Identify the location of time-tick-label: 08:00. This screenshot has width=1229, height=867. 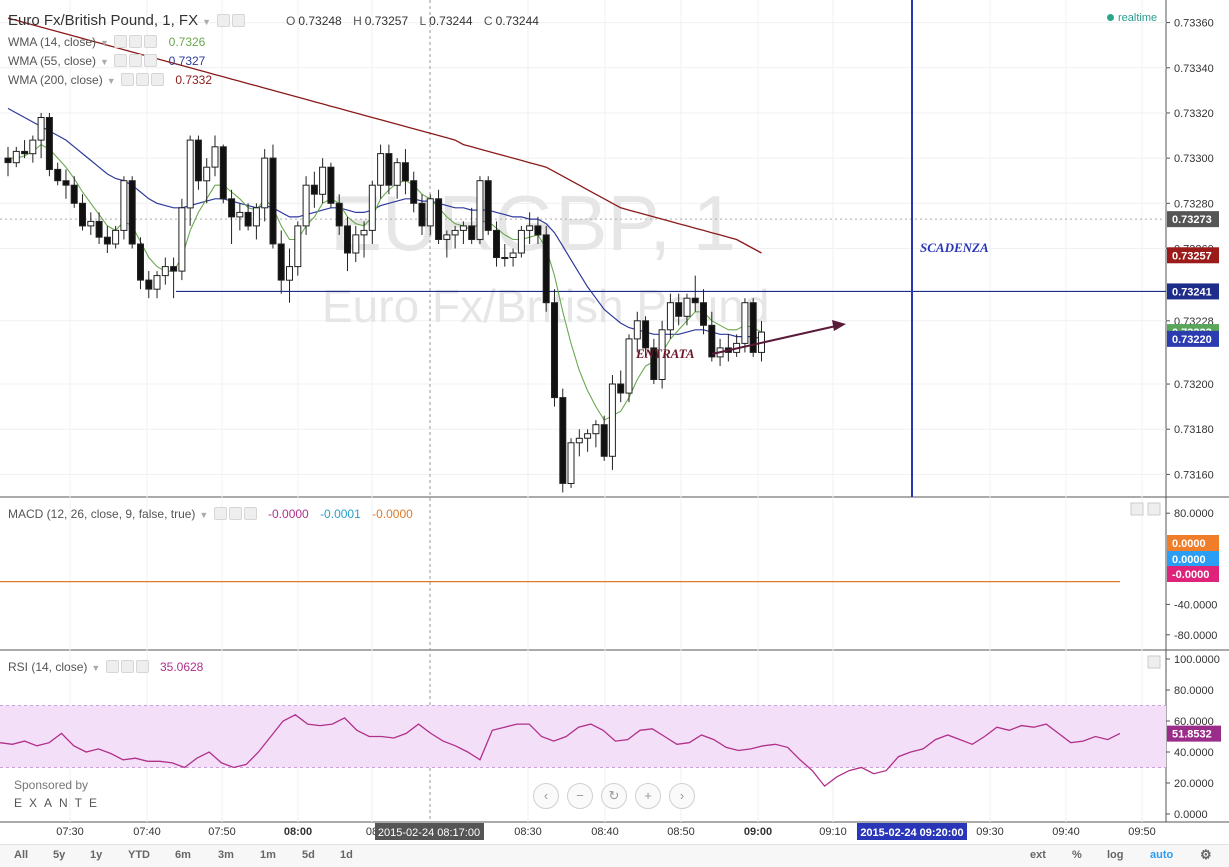
(298, 832).